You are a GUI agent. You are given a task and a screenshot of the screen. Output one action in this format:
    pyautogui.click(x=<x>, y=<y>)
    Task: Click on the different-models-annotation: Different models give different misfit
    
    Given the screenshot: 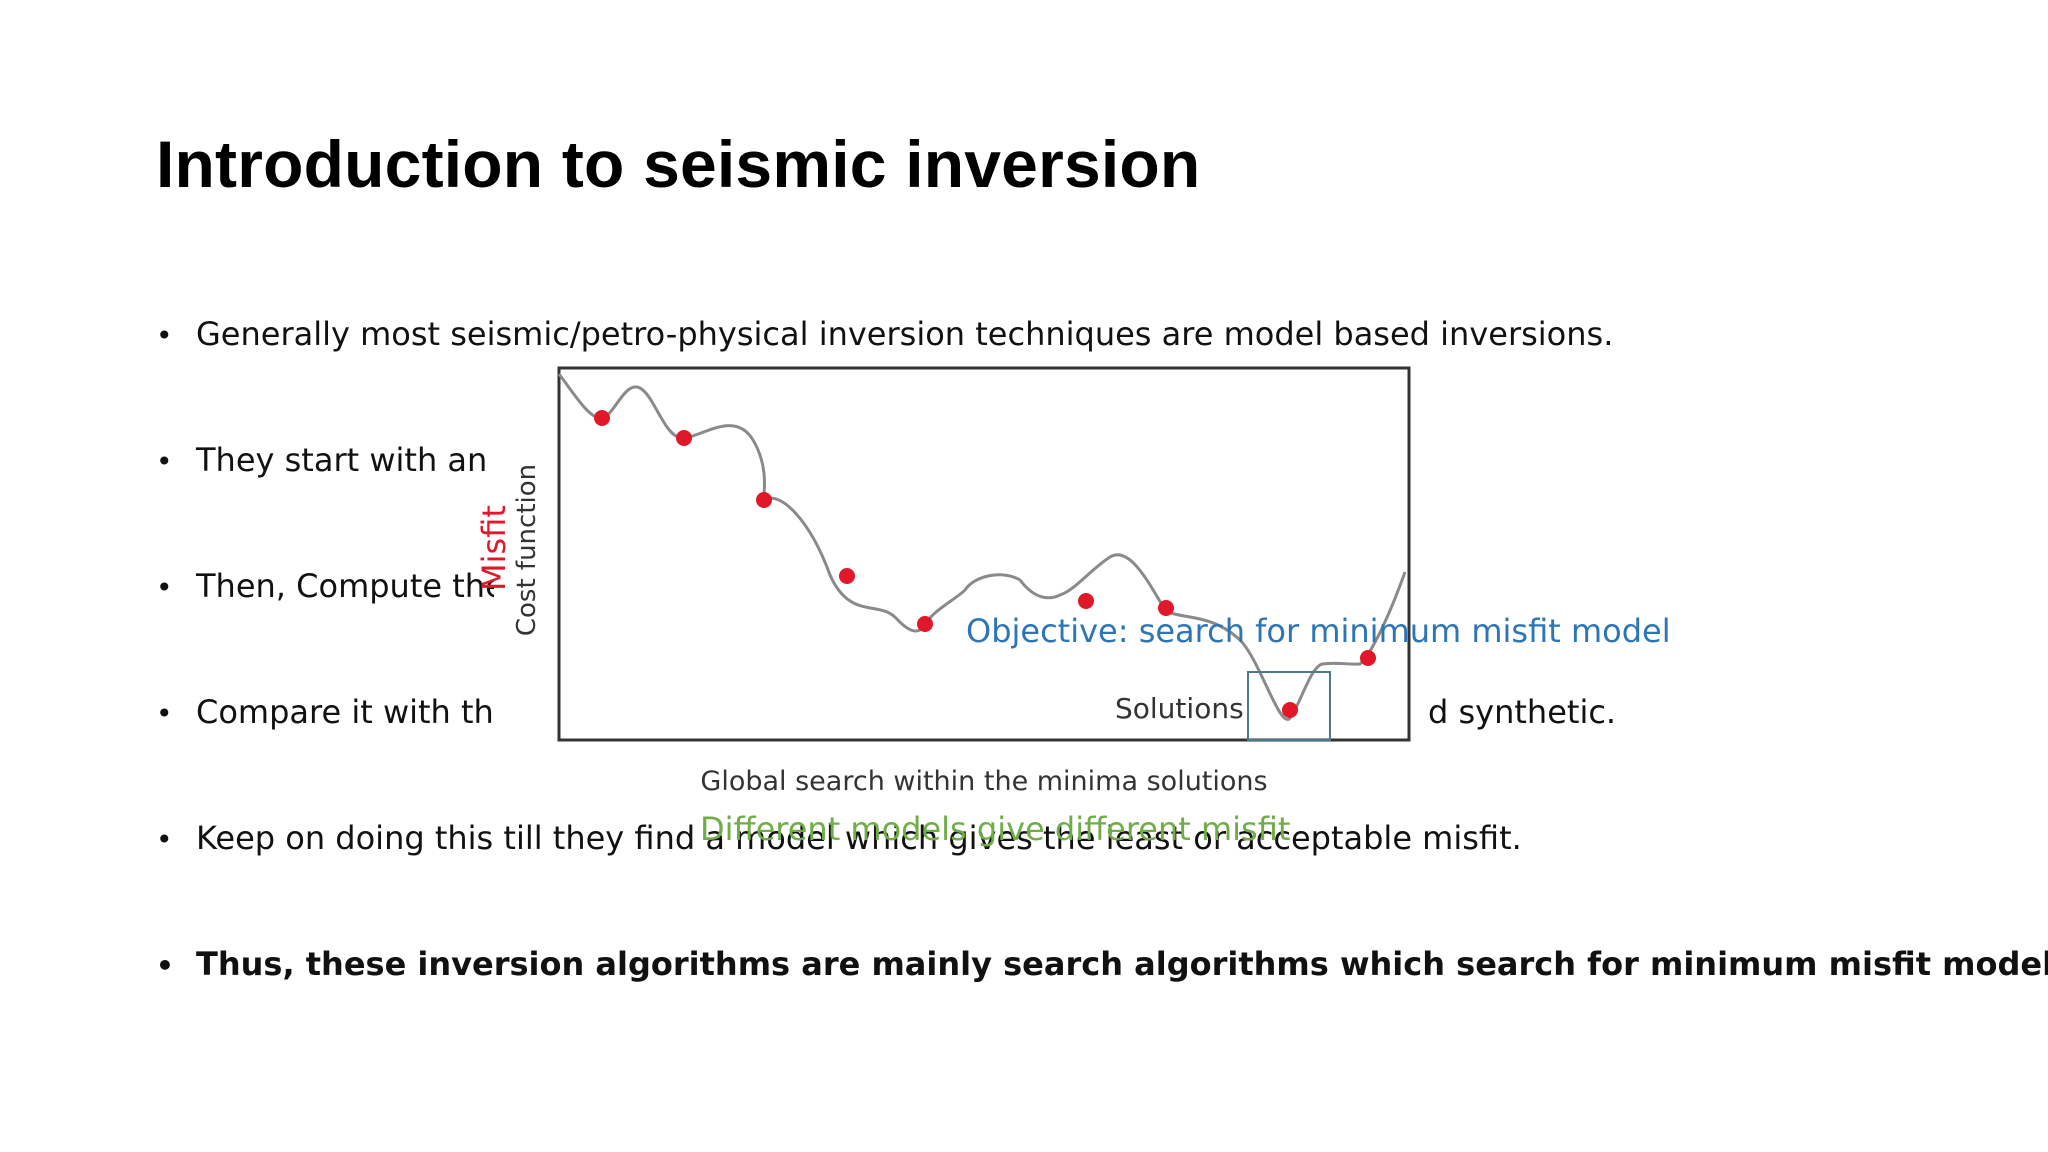 What is the action you would take?
    pyautogui.click(x=995, y=829)
    